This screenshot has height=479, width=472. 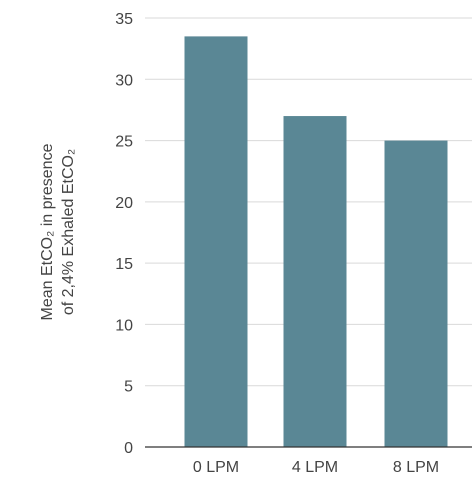 I want to click on x-tick-label: 0 LPM, so click(x=216, y=467).